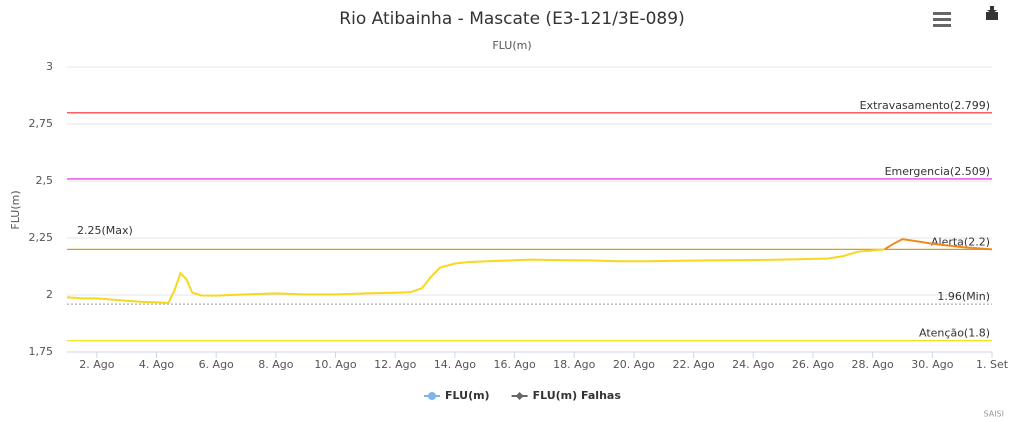 This screenshot has height=422, width=1009. I want to click on x-tick-label: 16. Ago, so click(514, 364).